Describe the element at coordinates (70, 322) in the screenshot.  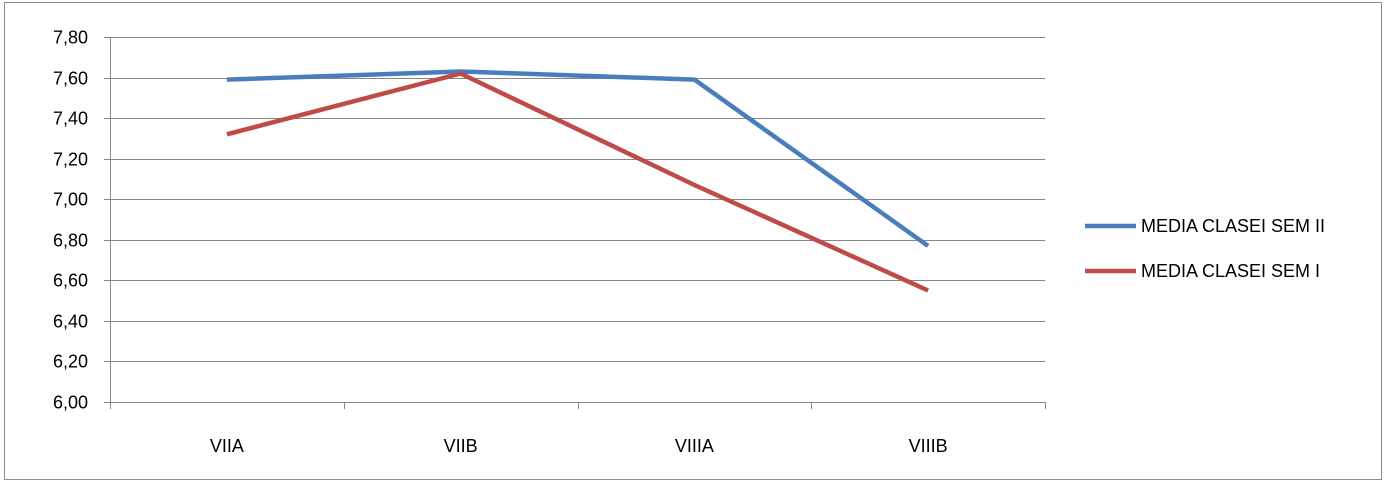
I see `y-tick-label: 6,40` at that location.